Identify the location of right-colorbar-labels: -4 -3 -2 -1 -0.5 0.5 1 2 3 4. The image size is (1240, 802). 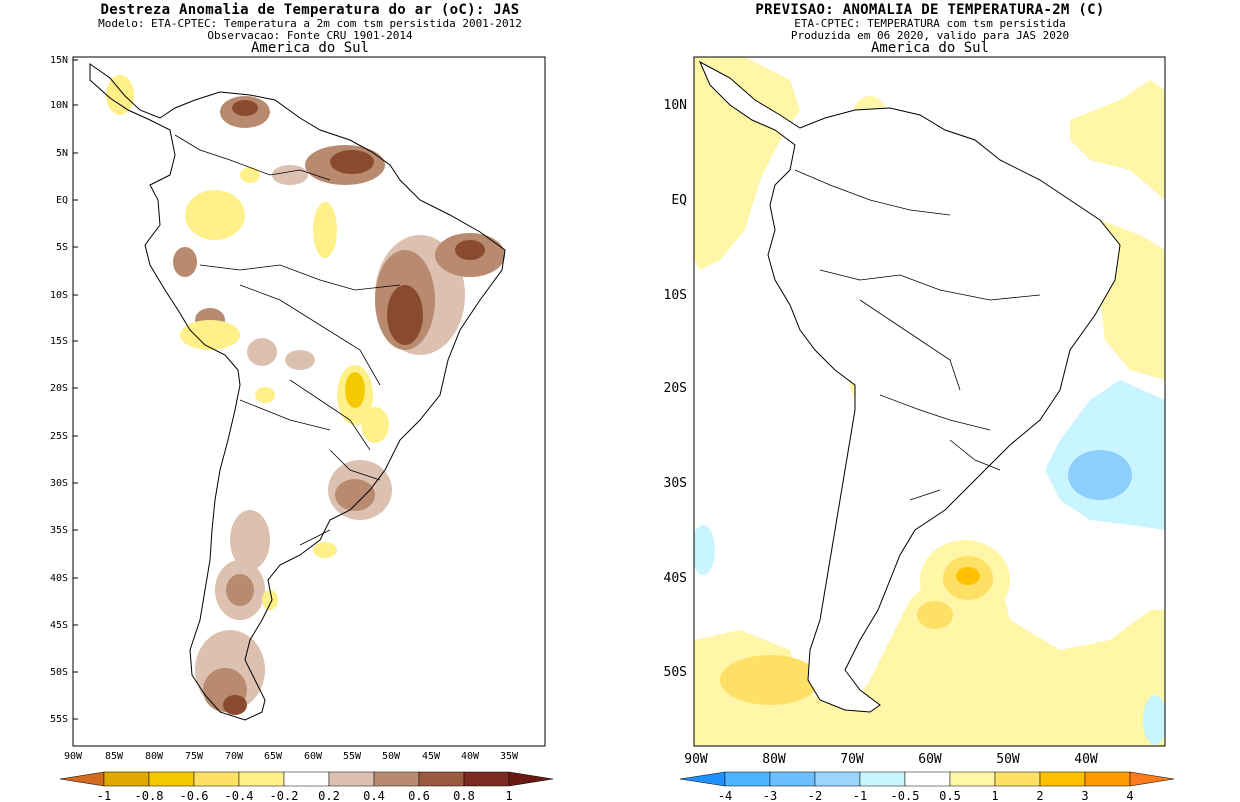
(926, 795).